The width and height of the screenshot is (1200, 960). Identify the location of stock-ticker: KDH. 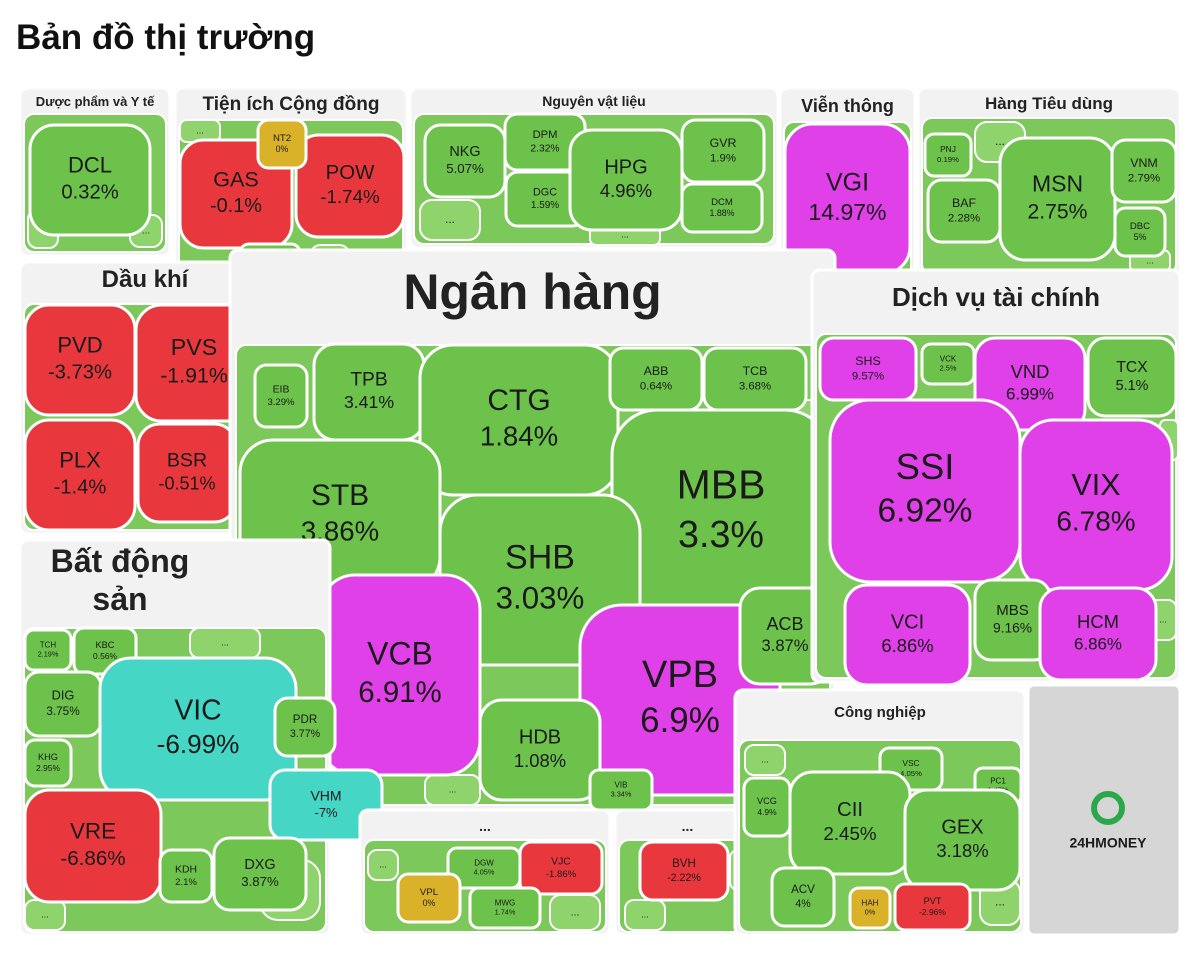
(186, 870).